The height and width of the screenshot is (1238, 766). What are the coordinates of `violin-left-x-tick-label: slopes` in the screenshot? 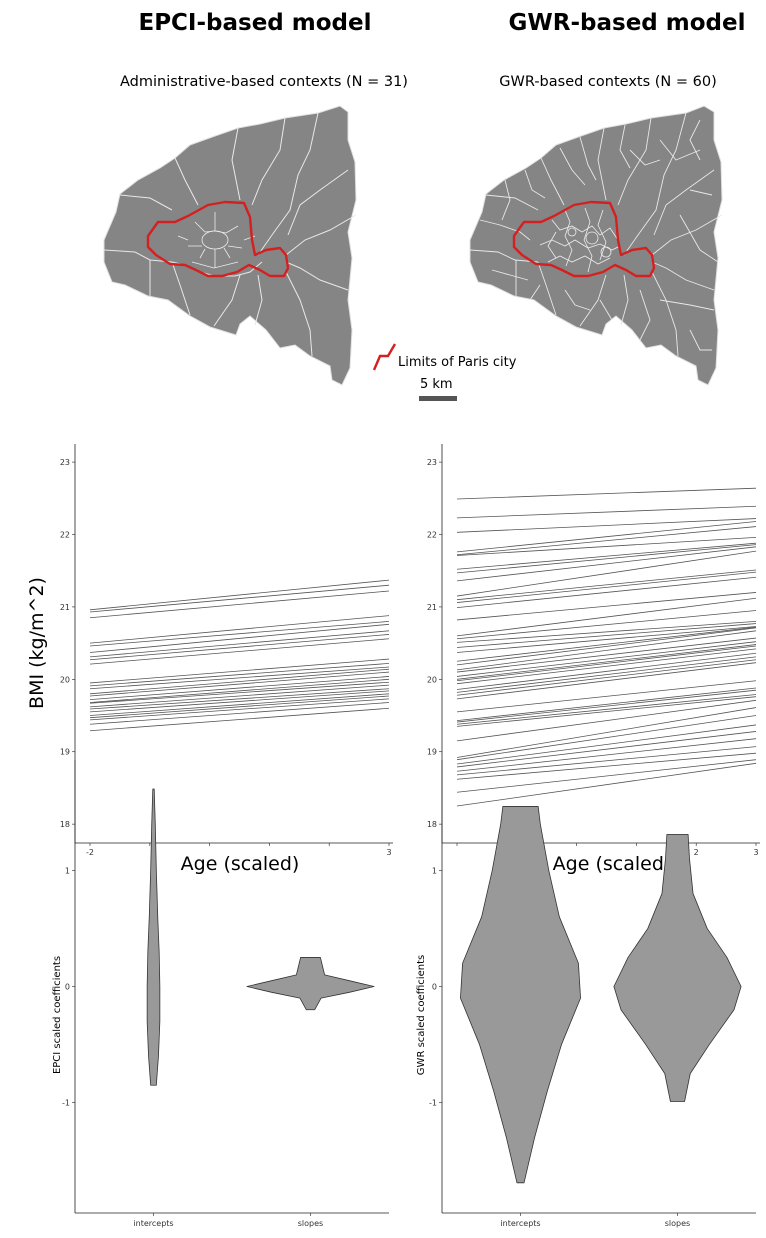 It's located at (310, 1223).